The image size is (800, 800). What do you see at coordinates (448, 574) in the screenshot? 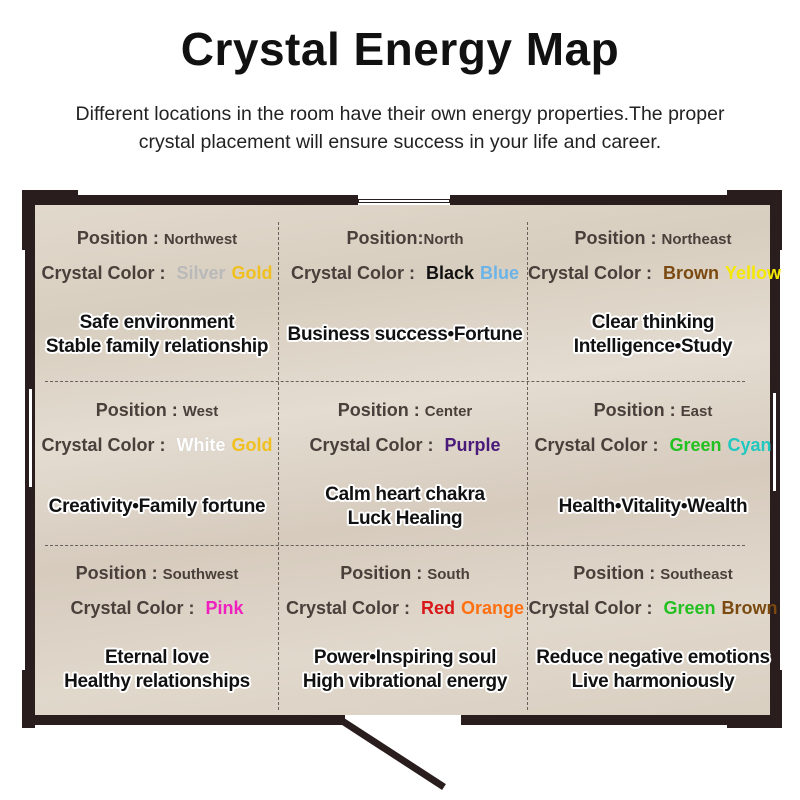
I see `position-value: South` at bounding box center [448, 574].